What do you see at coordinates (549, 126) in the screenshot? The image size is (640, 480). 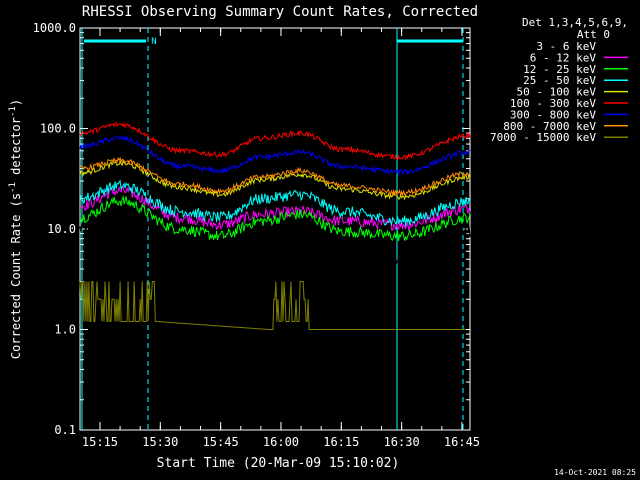 I see `legend-label: 800 - 7000 keV` at bounding box center [549, 126].